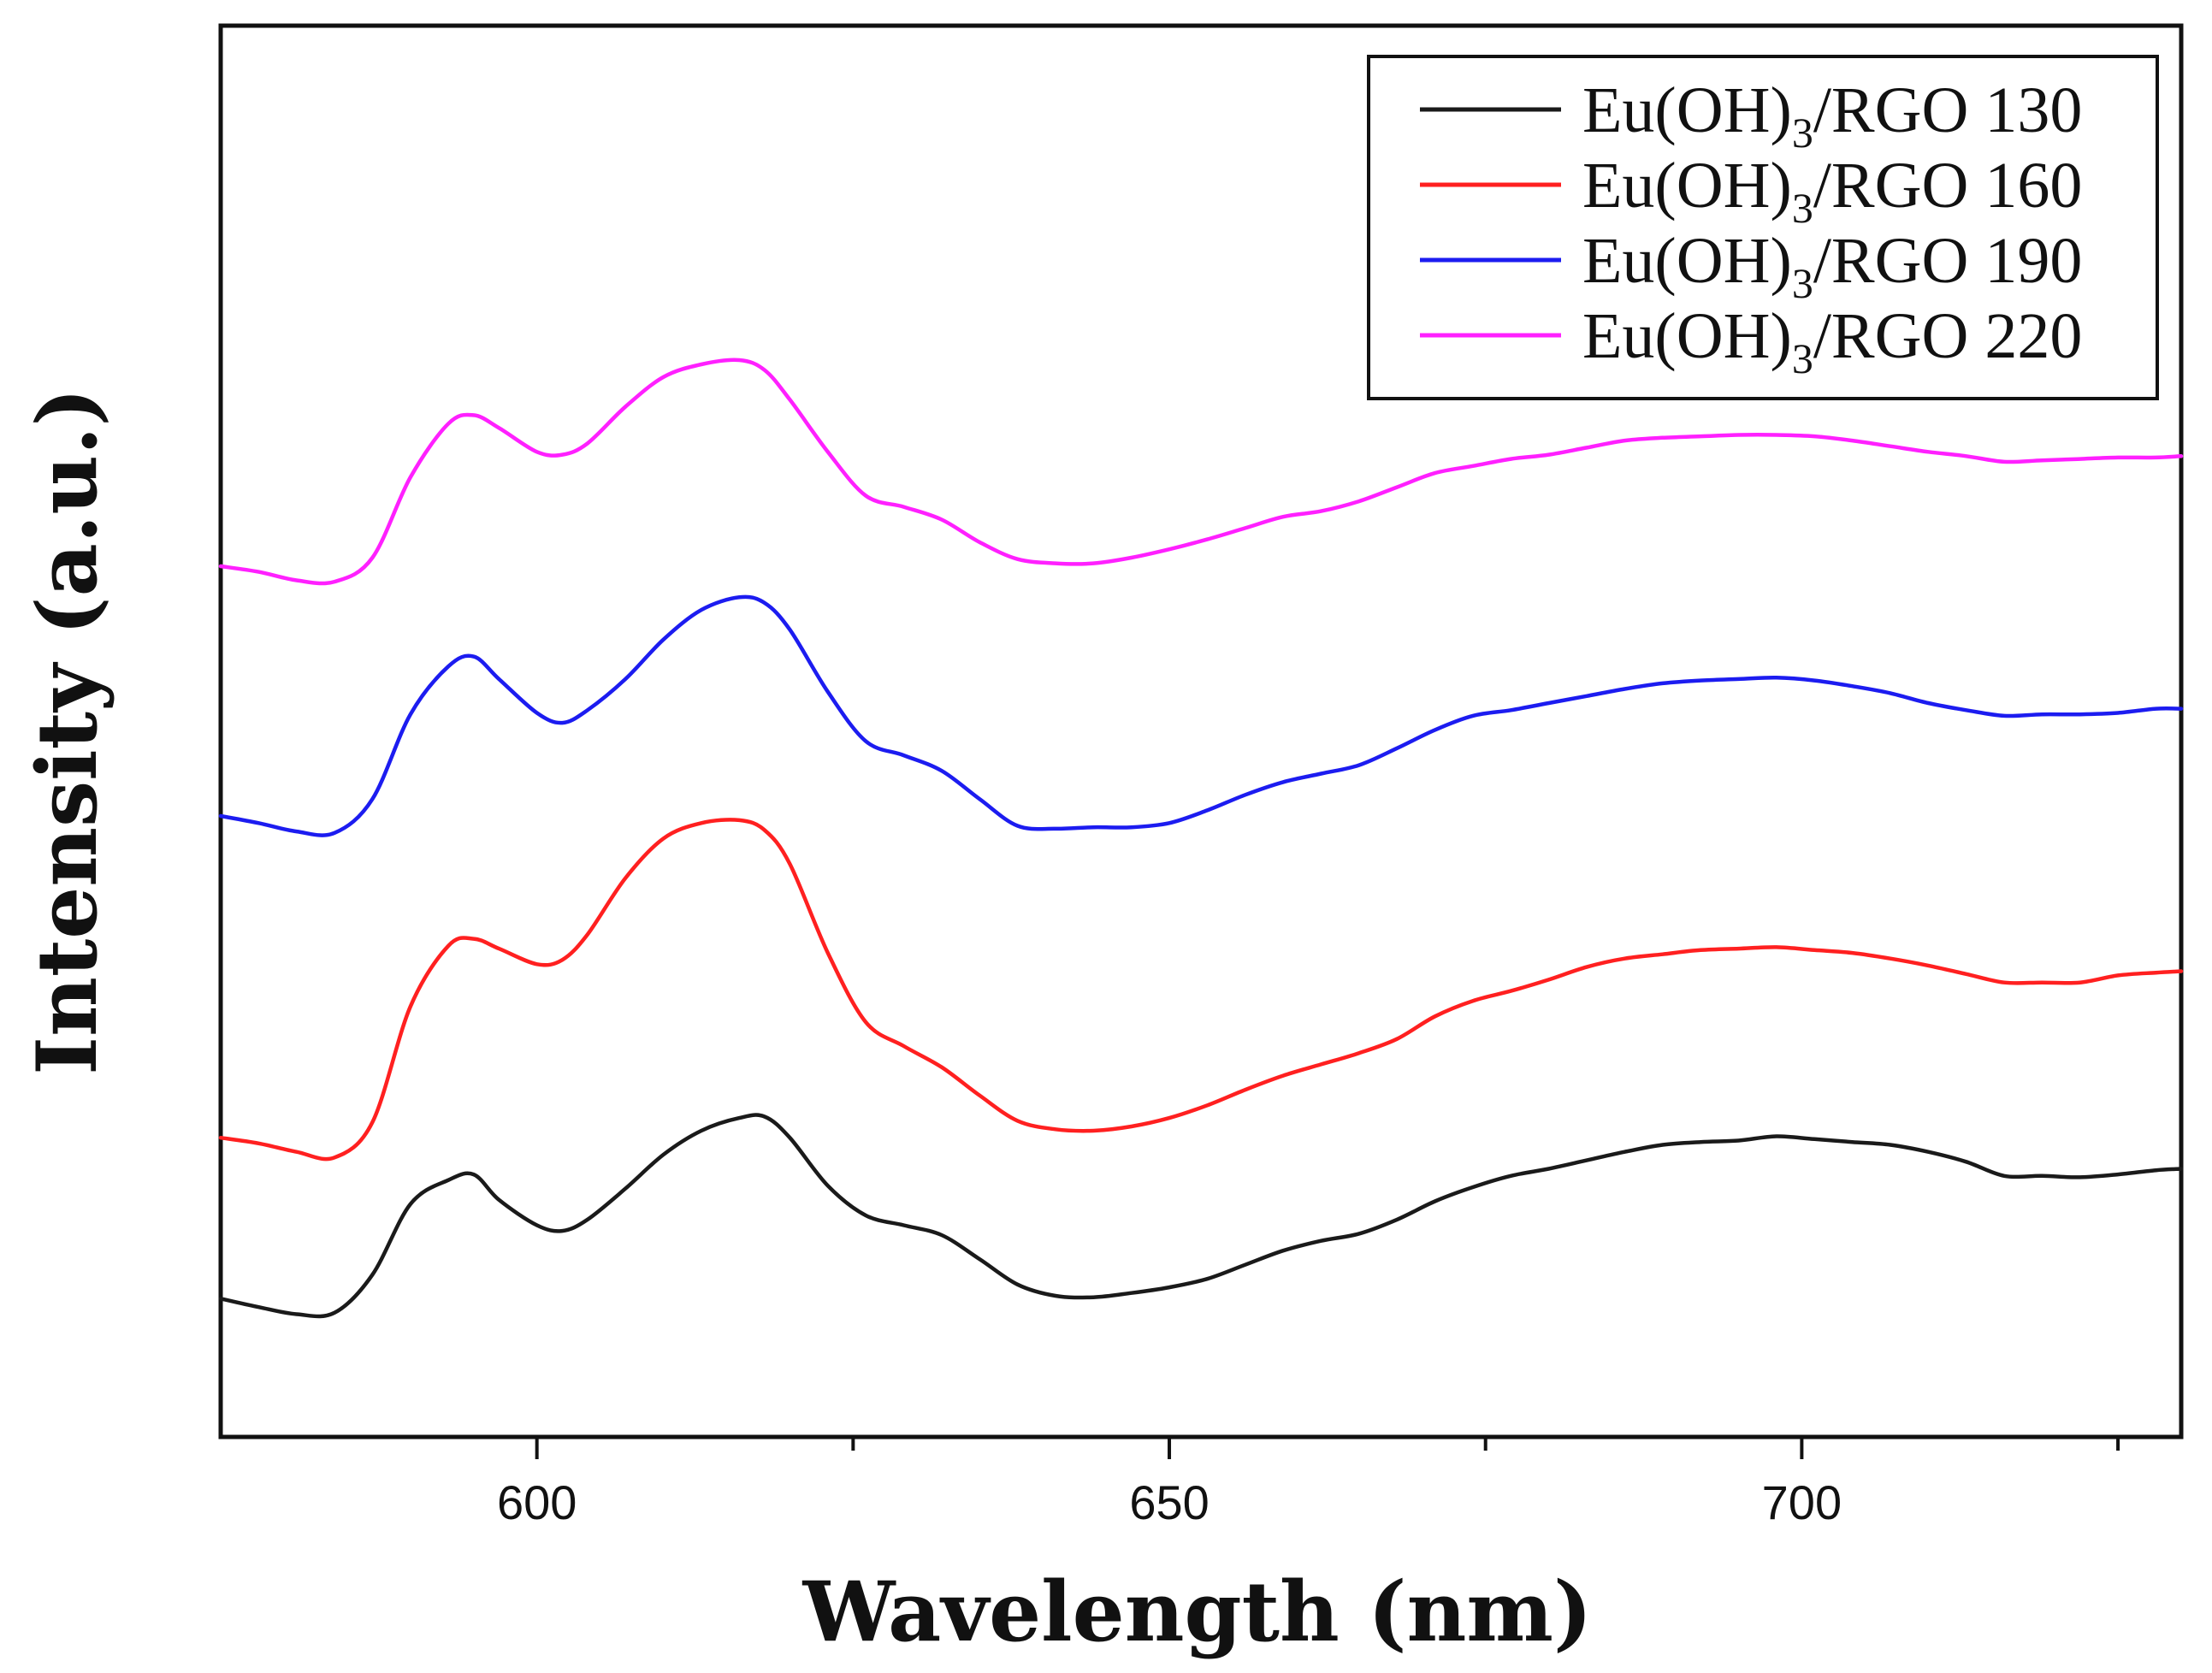 The width and height of the screenshot is (2212, 1673). I want to click on legend-label-2: Eu(OH)3/RGO 160, so click(1832, 191).